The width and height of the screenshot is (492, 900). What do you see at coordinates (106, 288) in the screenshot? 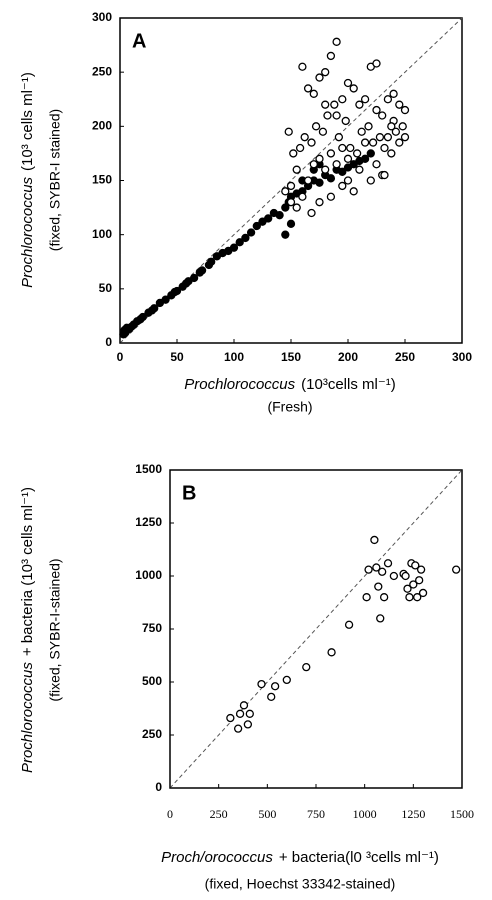
I see `y-tick-label: 50` at bounding box center [106, 288].